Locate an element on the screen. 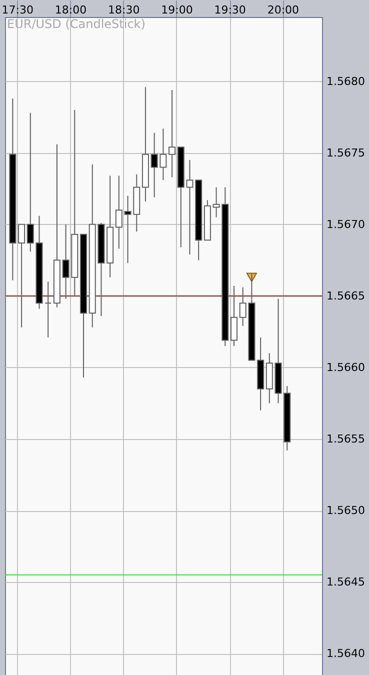 The image size is (369, 675). chart-title: EUR/USD (CandleStick) is located at coordinates (76, 24).